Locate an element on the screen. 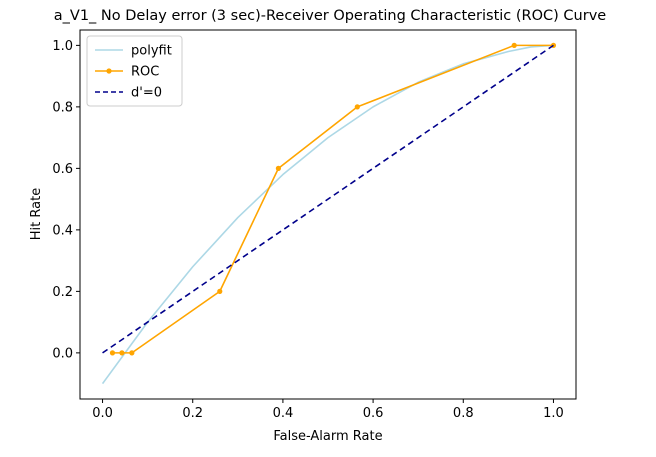 The width and height of the screenshot is (656, 457). y-axis-label: Hit Rate is located at coordinates (36, 214).